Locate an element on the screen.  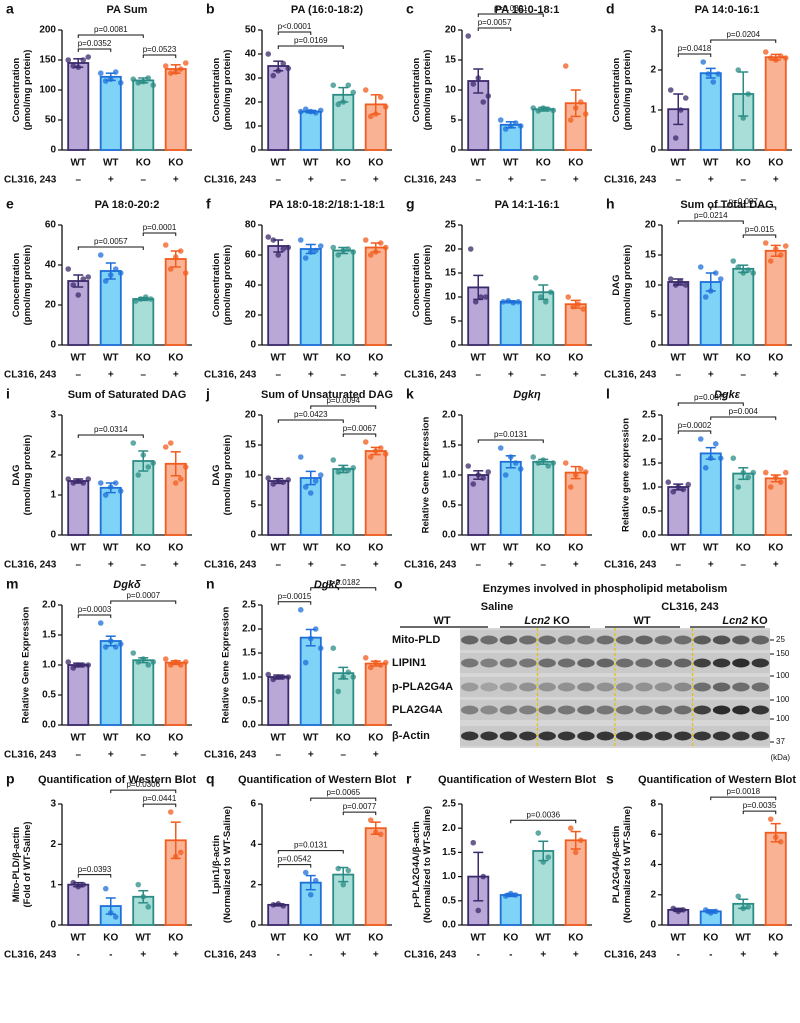
y-tick-label: 3 is located at coordinates (53, 415).